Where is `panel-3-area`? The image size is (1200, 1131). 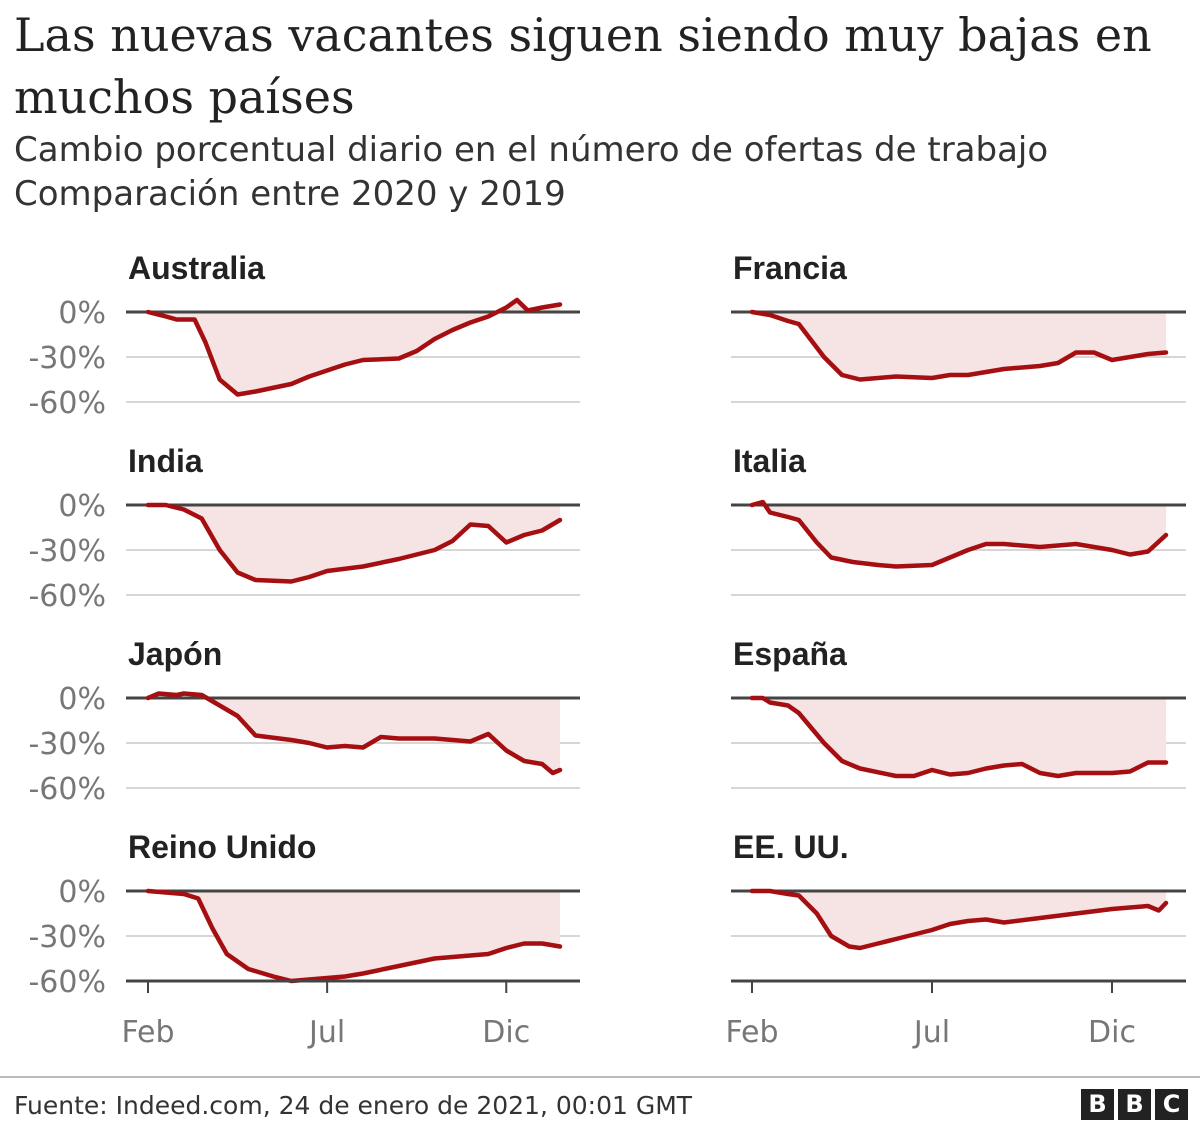
panel-3-area is located at coordinates (354, 543).